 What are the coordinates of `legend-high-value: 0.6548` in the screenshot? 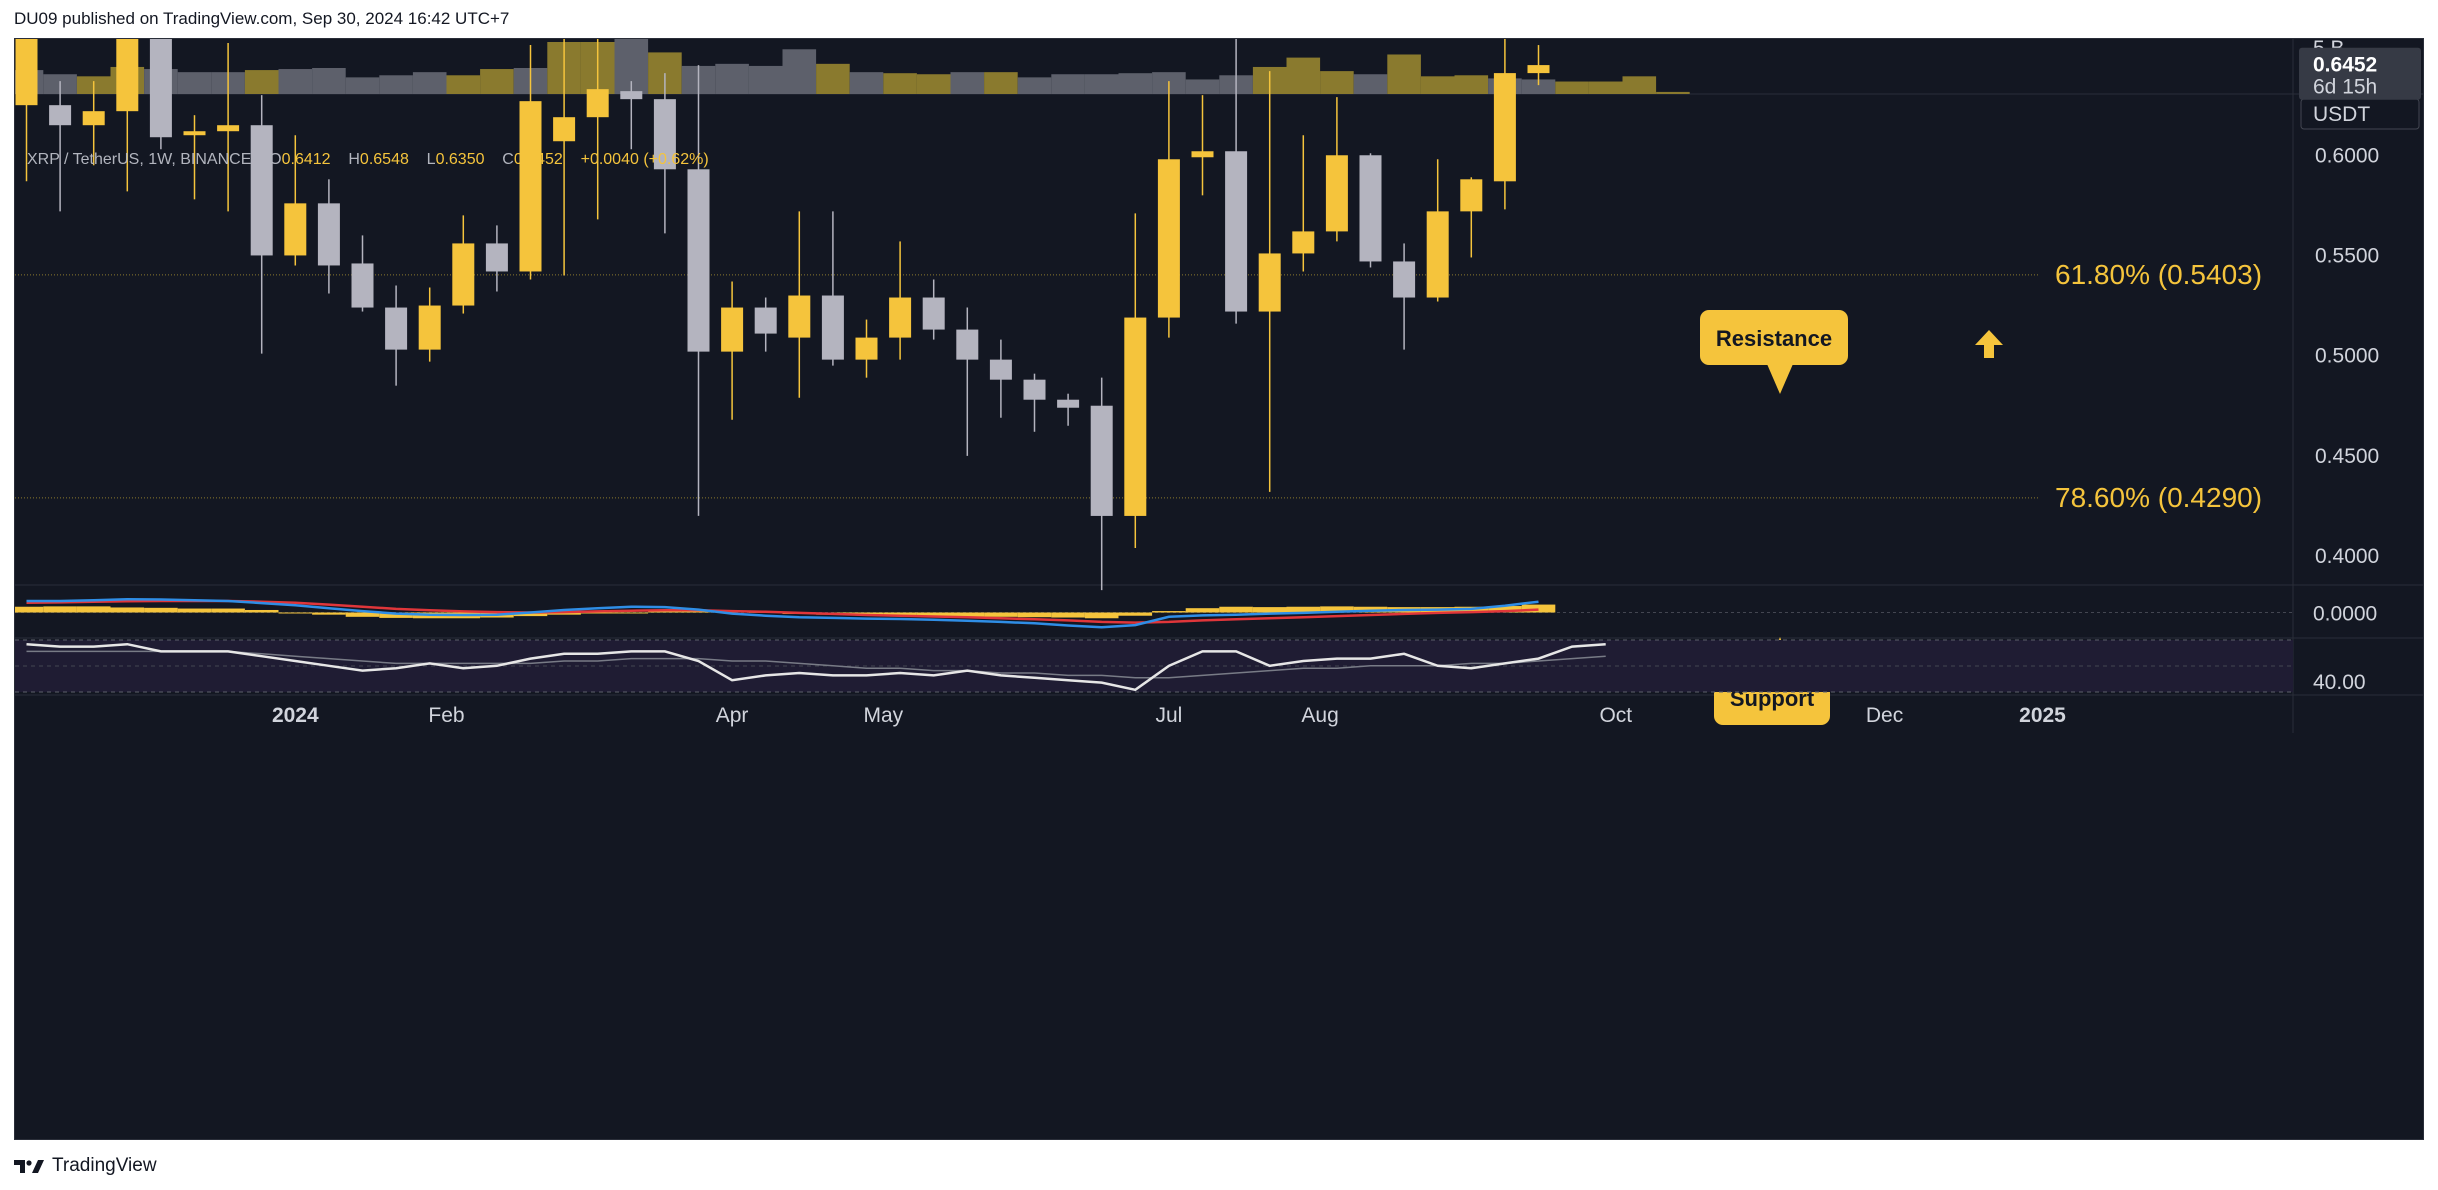 It's located at (384, 159).